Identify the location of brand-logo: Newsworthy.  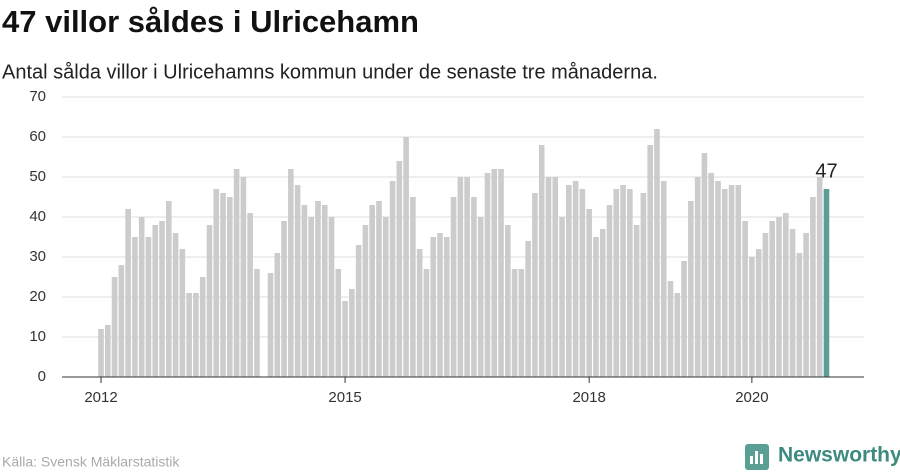
(822, 457).